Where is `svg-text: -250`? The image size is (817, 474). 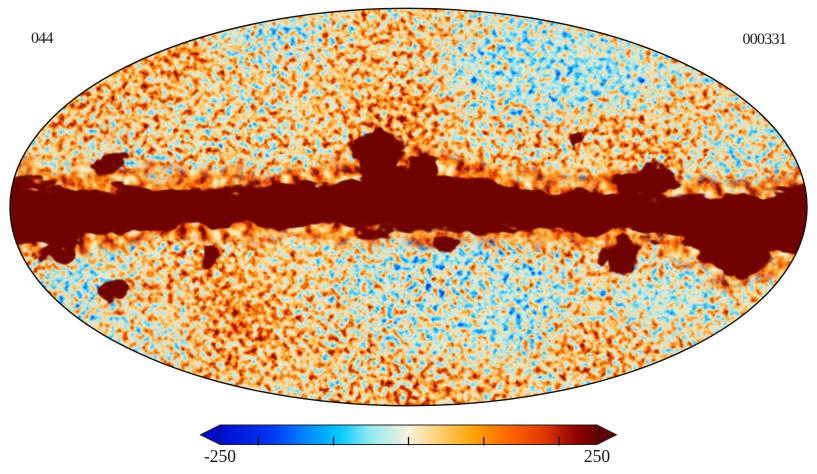
svg-text: -250 is located at coordinates (220, 456).